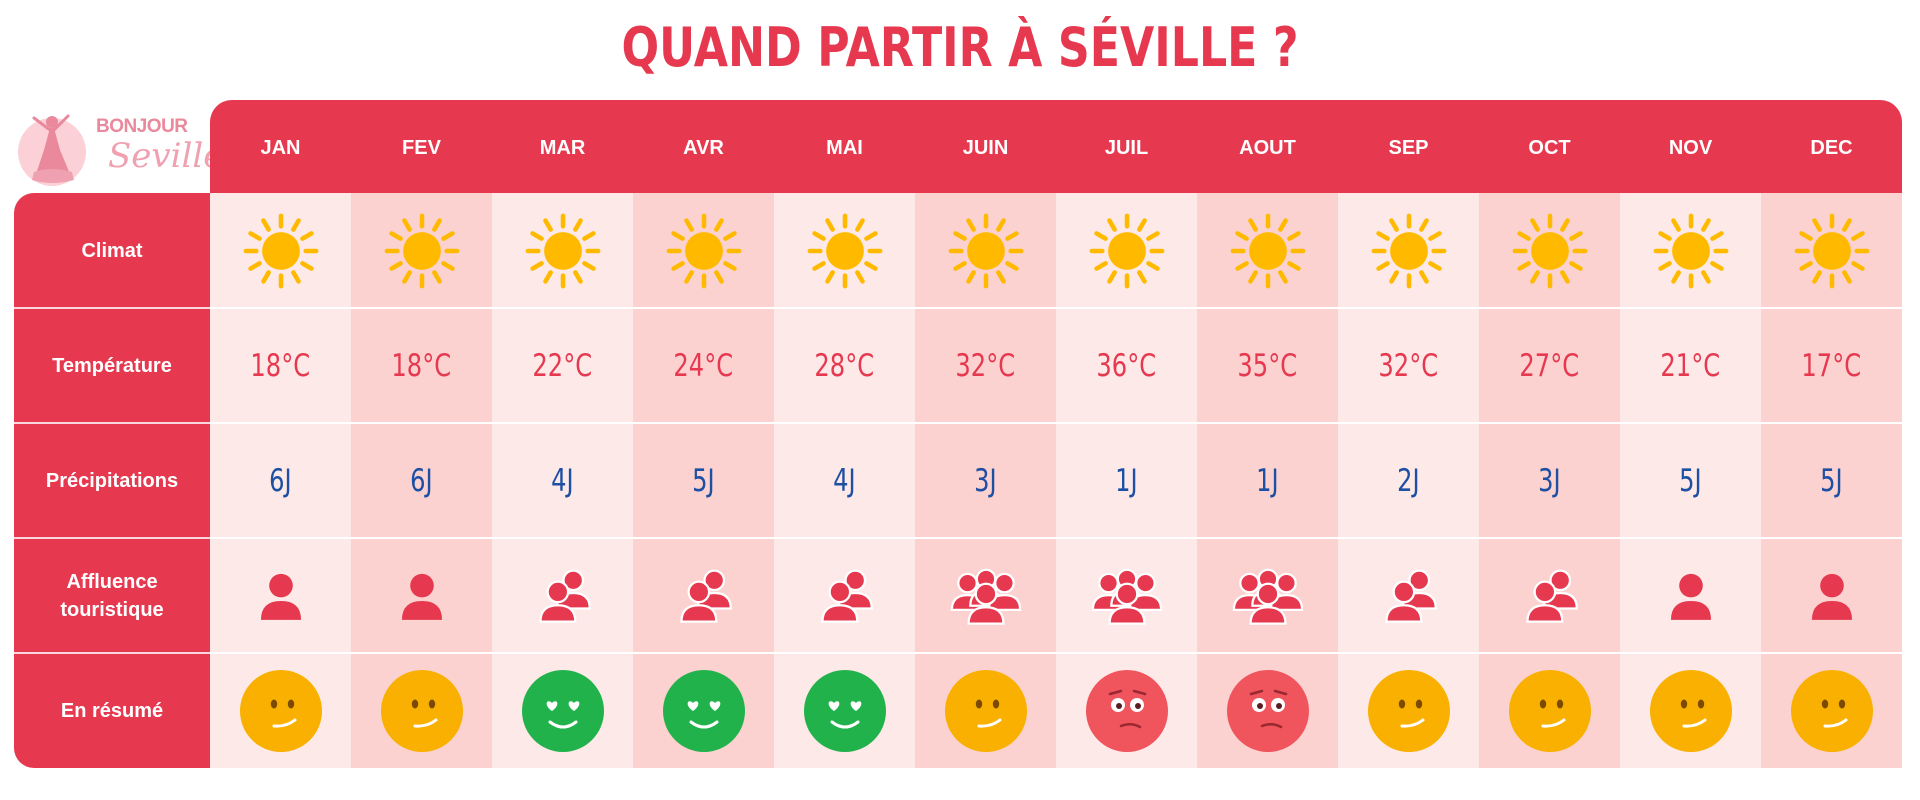 The width and height of the screenshot is (1920, 800). I want to click on resume-cell-nov, so click(1690, 710).